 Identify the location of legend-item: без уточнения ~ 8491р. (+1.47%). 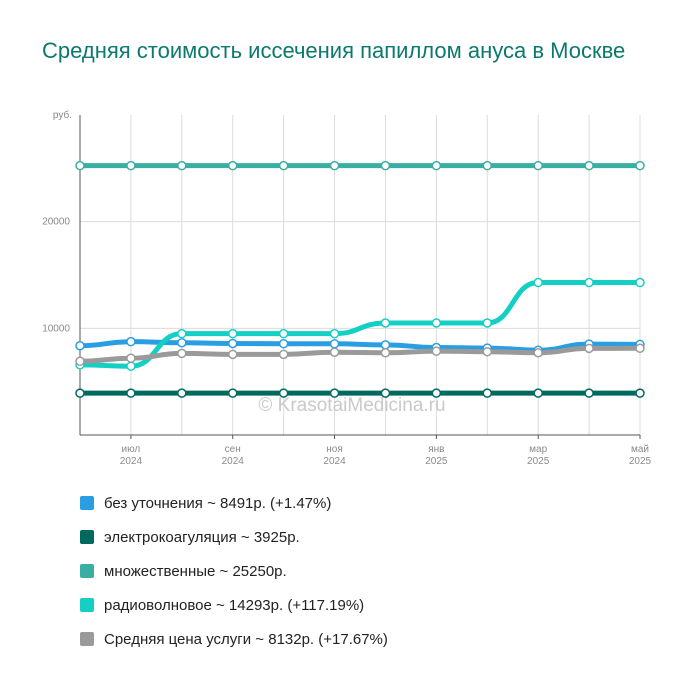
(234, 503).